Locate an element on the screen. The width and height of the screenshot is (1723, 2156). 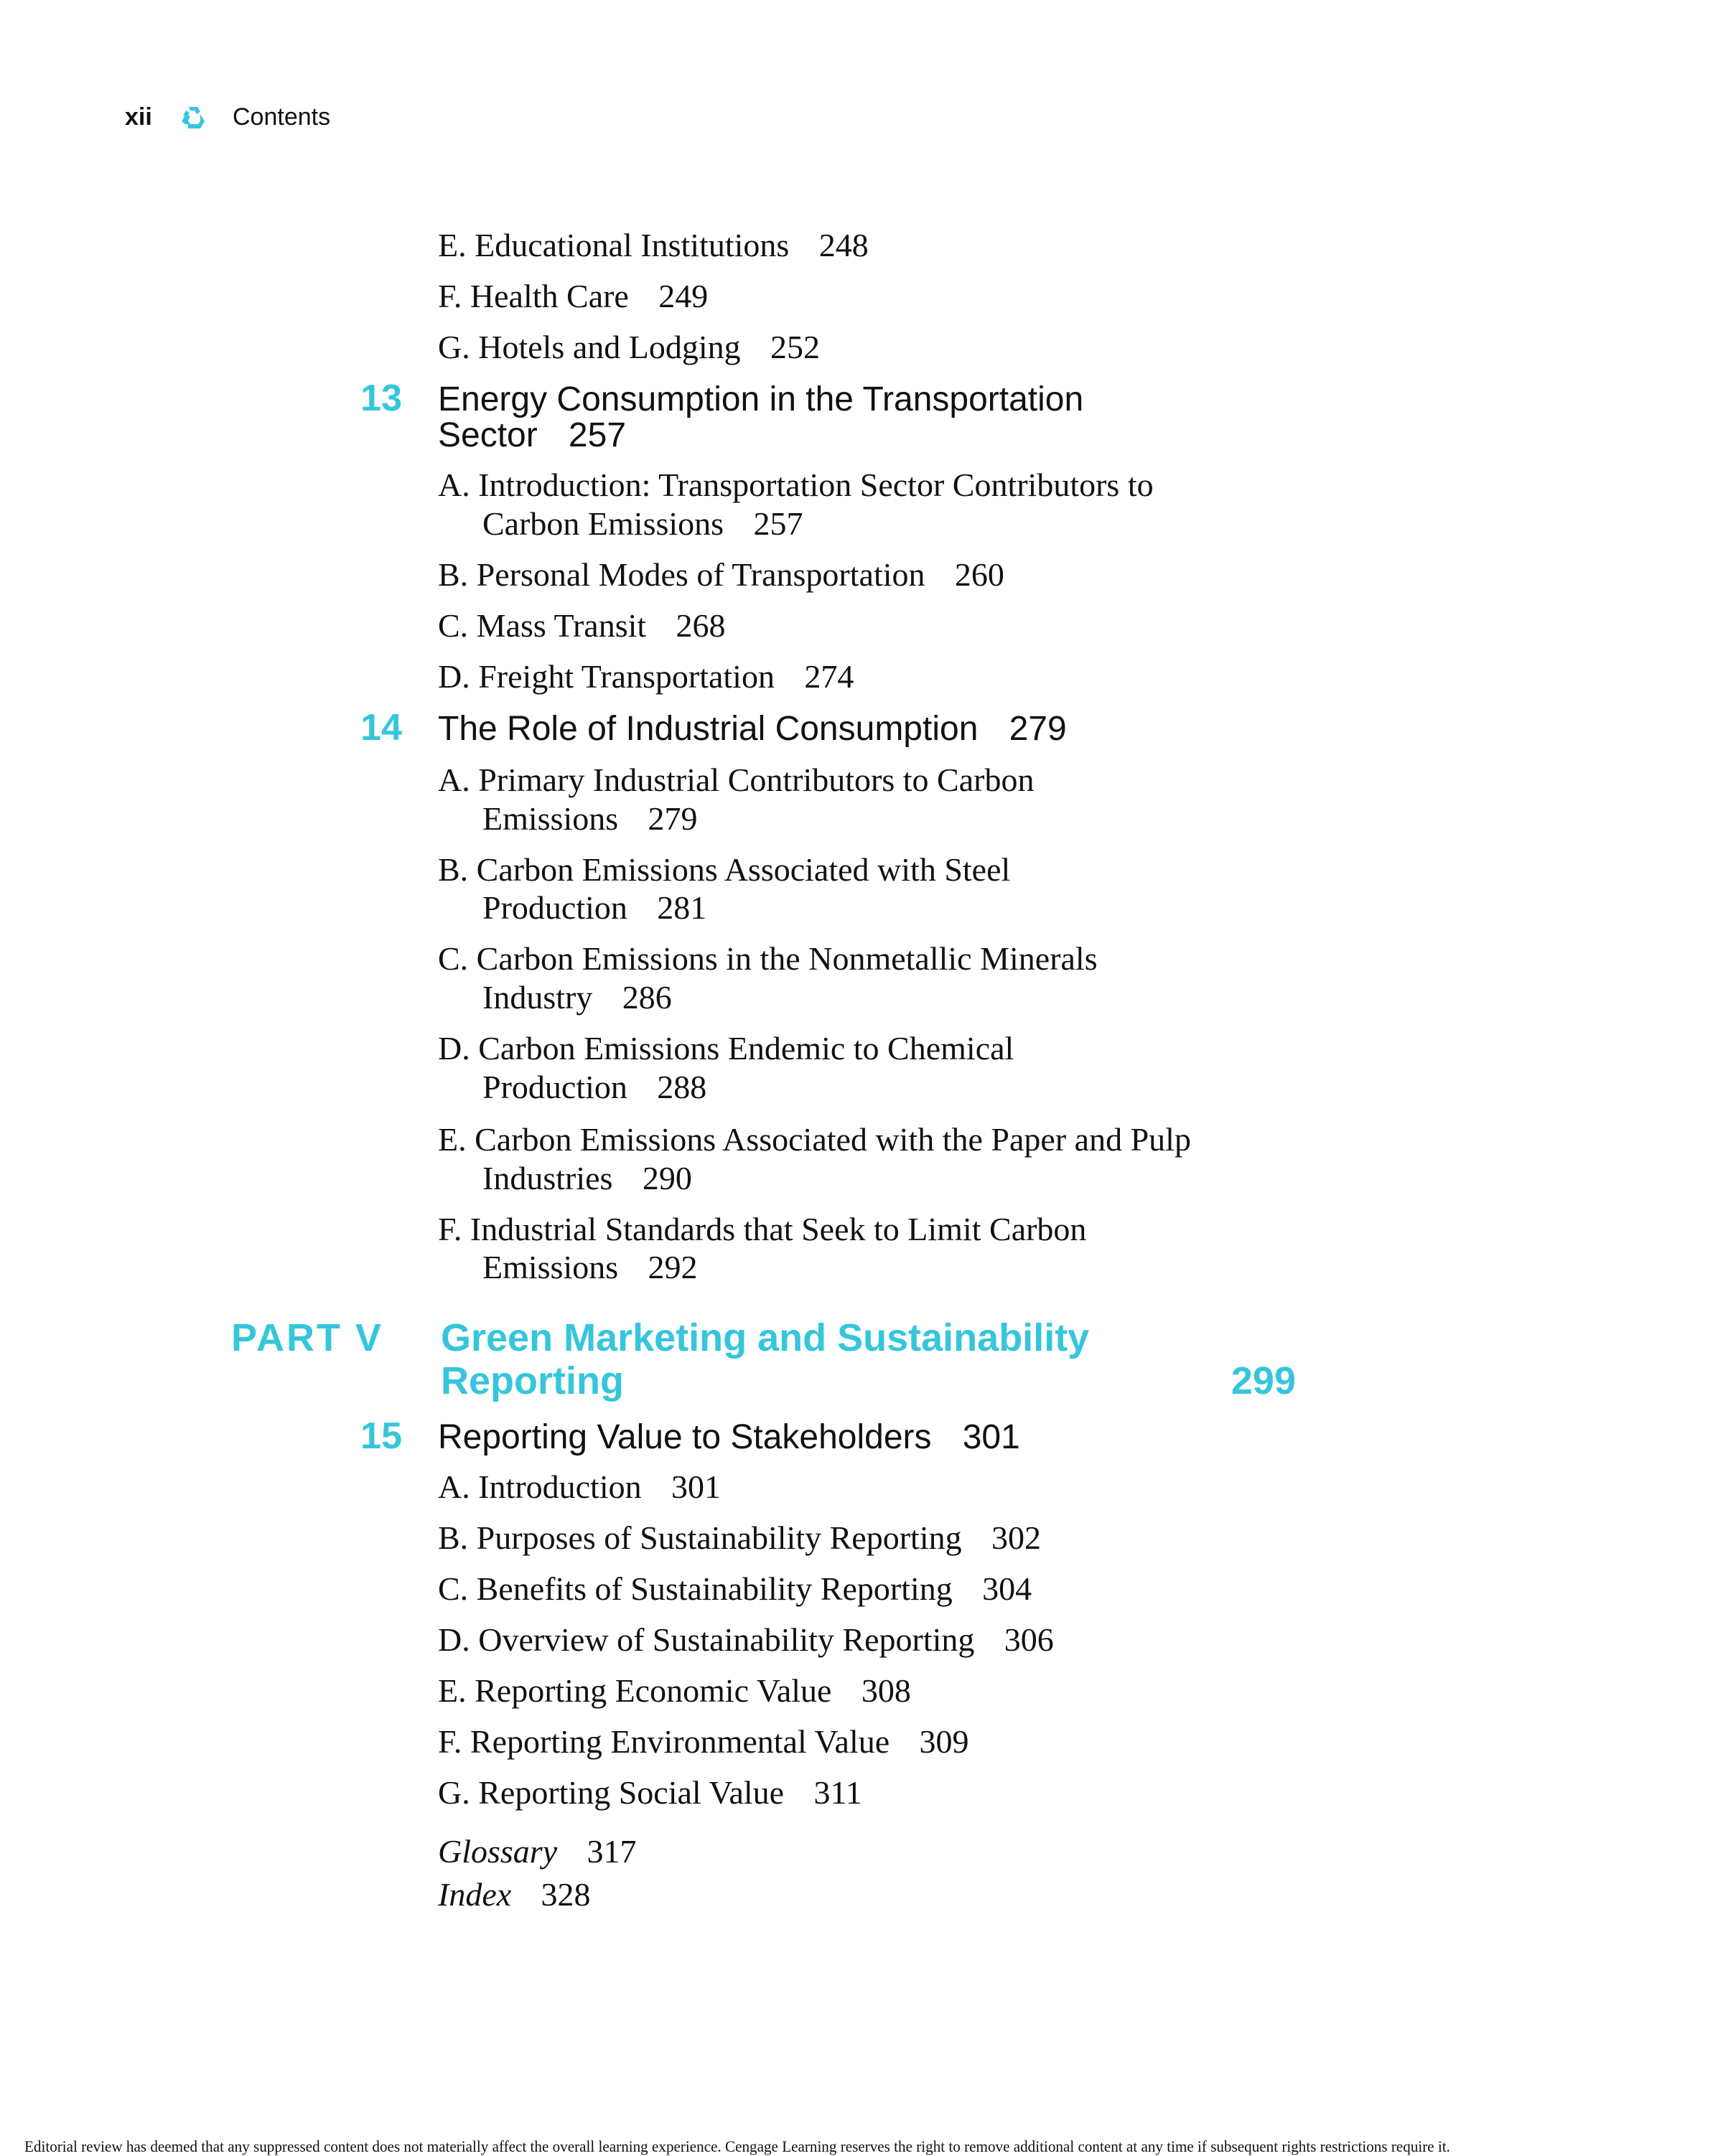
chapter-title-cont: Sector 257 is located at coordinates (532, 435).